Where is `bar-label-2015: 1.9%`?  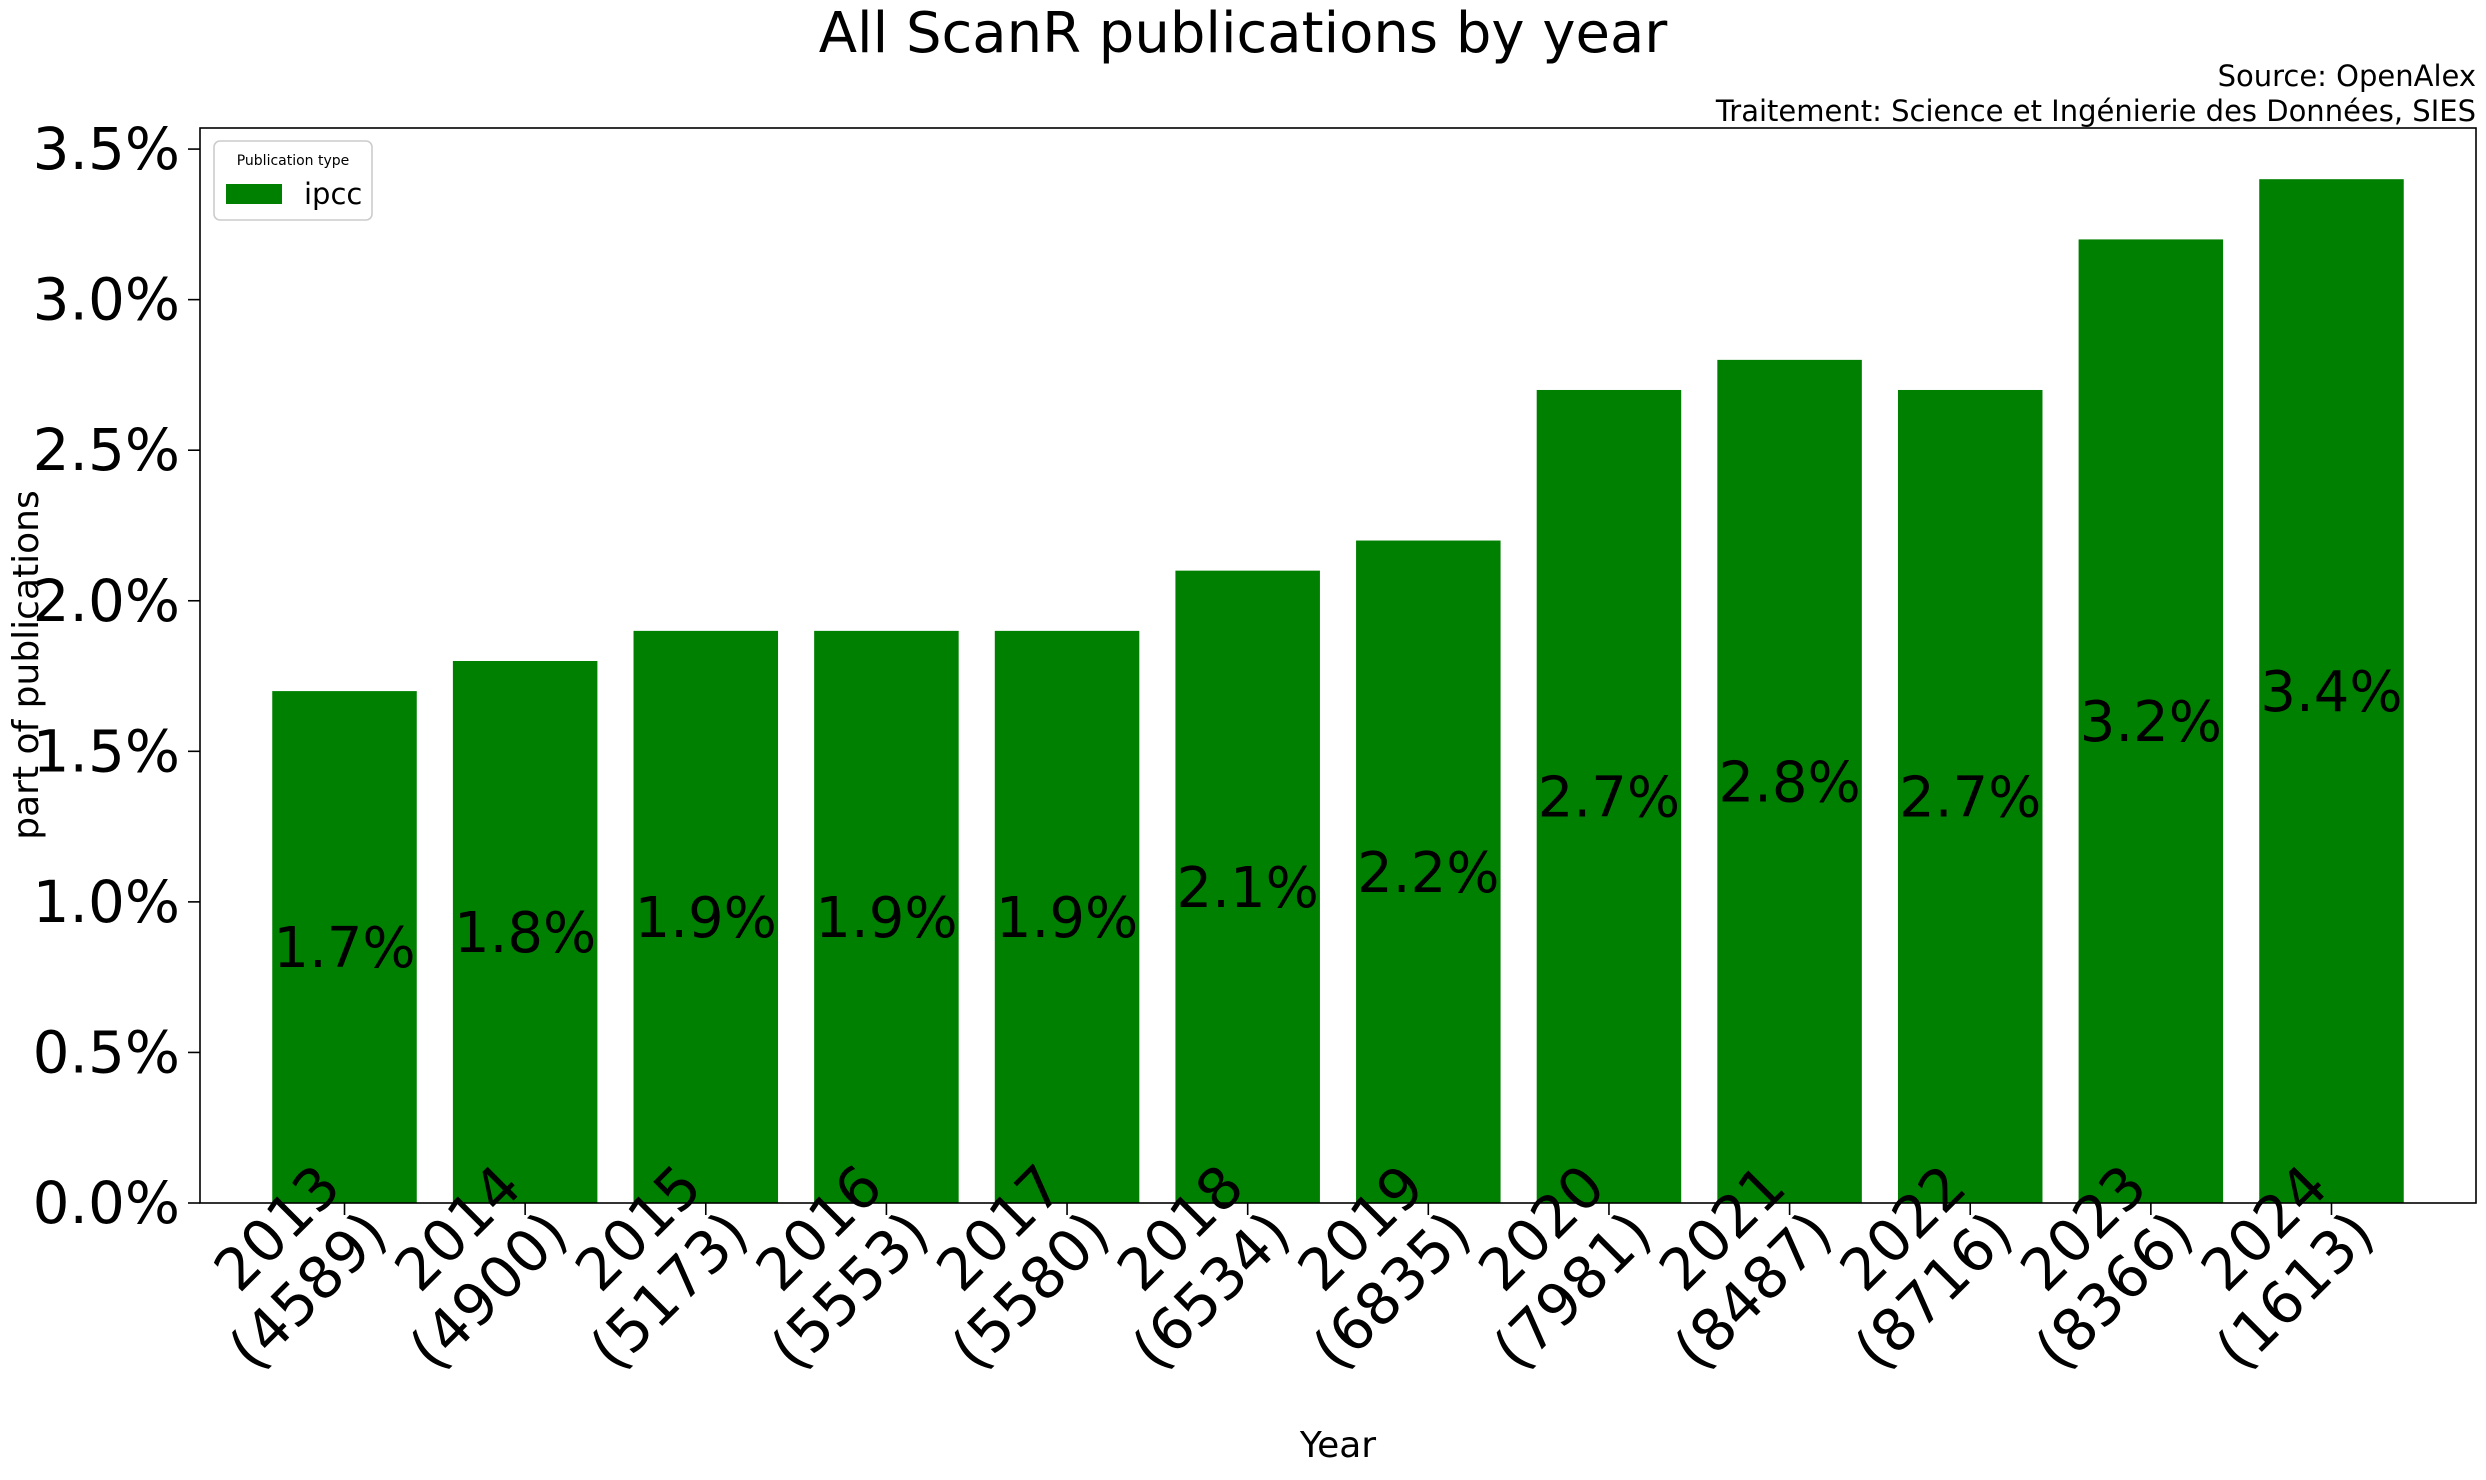
bar-label-2015: 1.9% is located at coordinates (706, 918).